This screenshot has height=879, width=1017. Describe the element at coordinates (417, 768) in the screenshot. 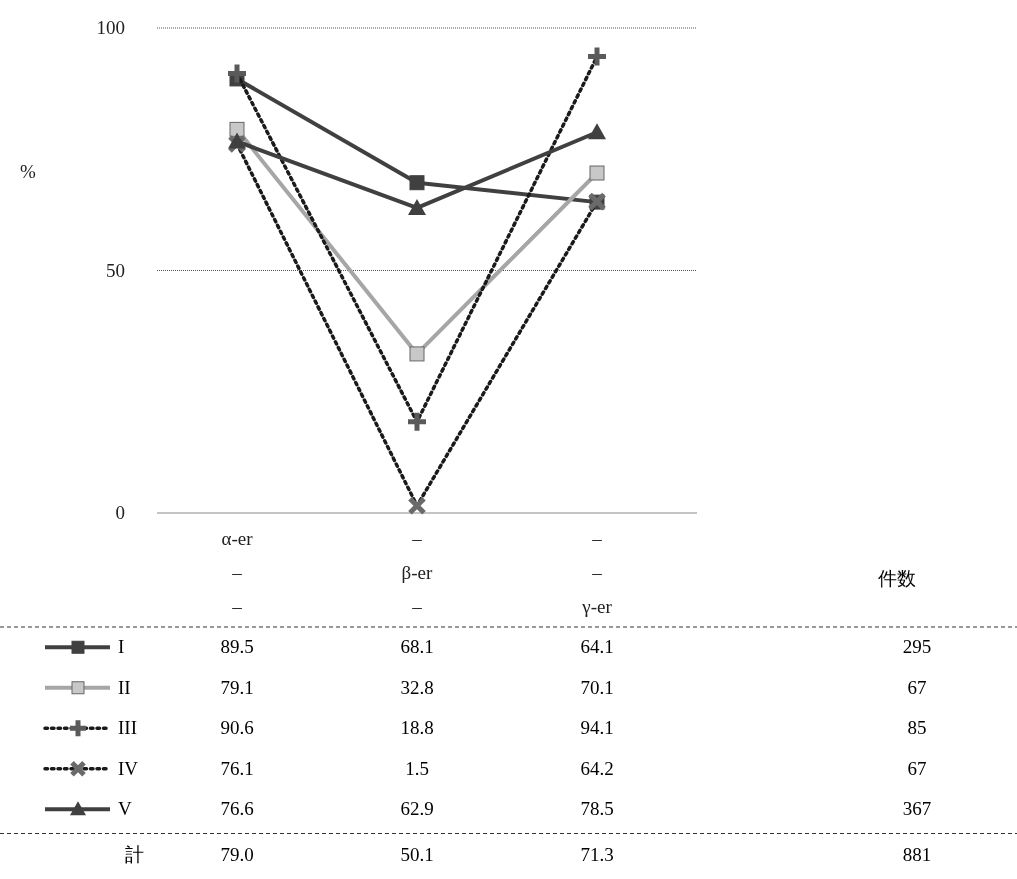

I see `data-label: 1.5` at that location.